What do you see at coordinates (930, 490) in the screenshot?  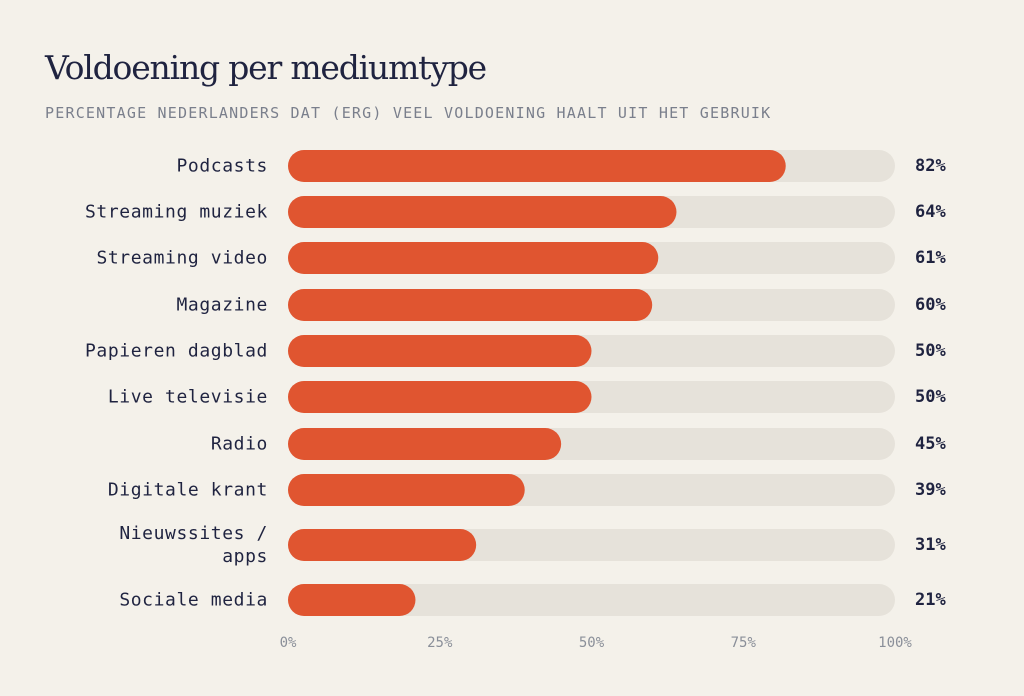 I see `data-label: 39%` at bounding box center [930, 490].